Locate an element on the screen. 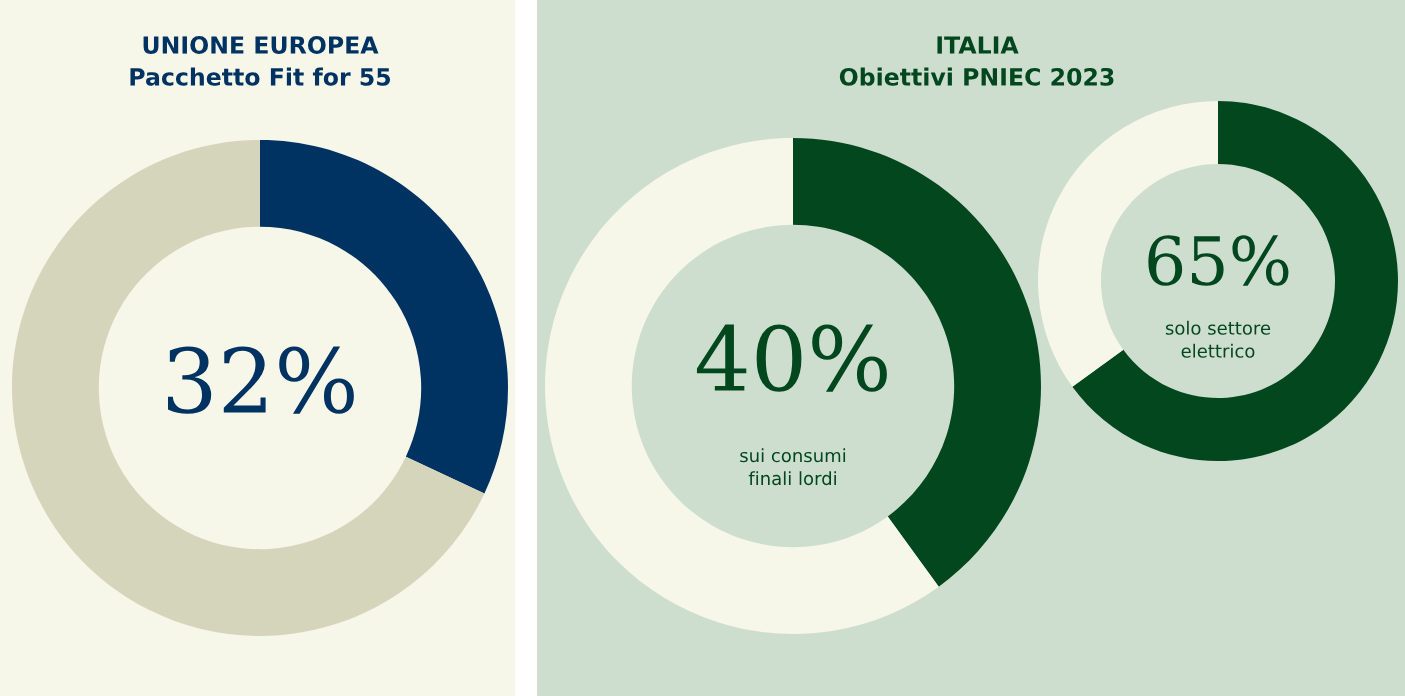  chart-title: UNIONE EUROPEA Pacchetto Fit for 55 is located at coordinates (260, 61).